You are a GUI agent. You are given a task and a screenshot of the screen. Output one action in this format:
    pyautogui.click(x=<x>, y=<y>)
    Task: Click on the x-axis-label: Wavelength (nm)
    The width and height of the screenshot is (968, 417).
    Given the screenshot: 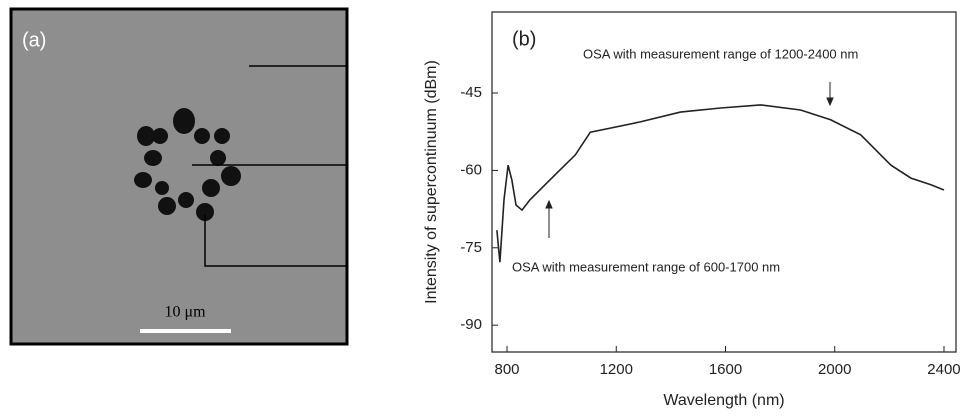 What is the action you would take?
    pyautogui.click(x=723, y=400)
    